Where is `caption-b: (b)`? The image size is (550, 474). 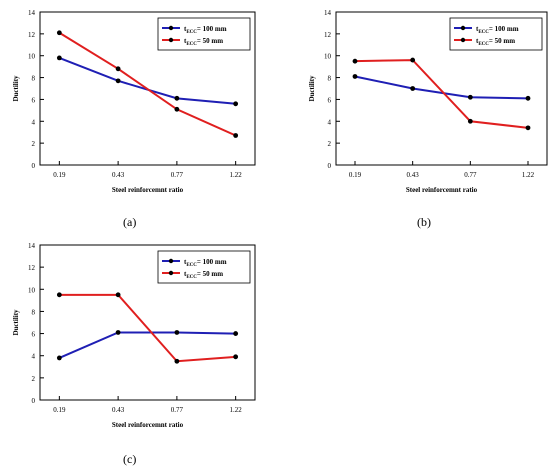
caption-b: (b) is located at coordinates (424, 222).